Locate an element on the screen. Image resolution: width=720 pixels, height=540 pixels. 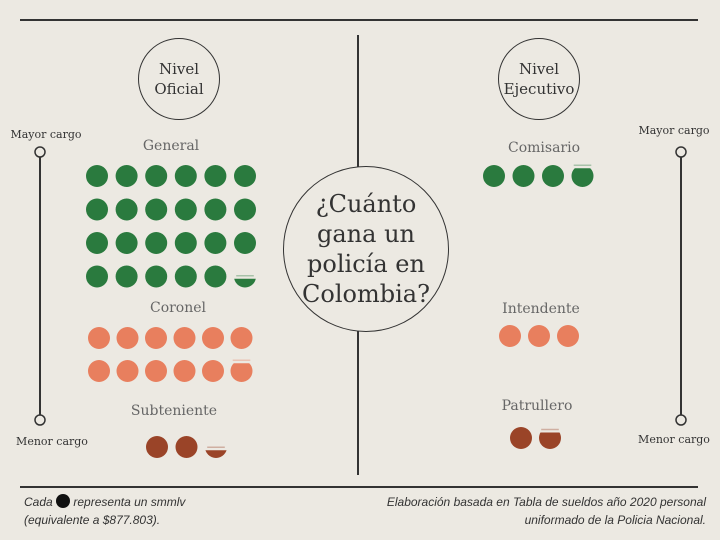
category-subteniente is located at coordinates (186, 447).